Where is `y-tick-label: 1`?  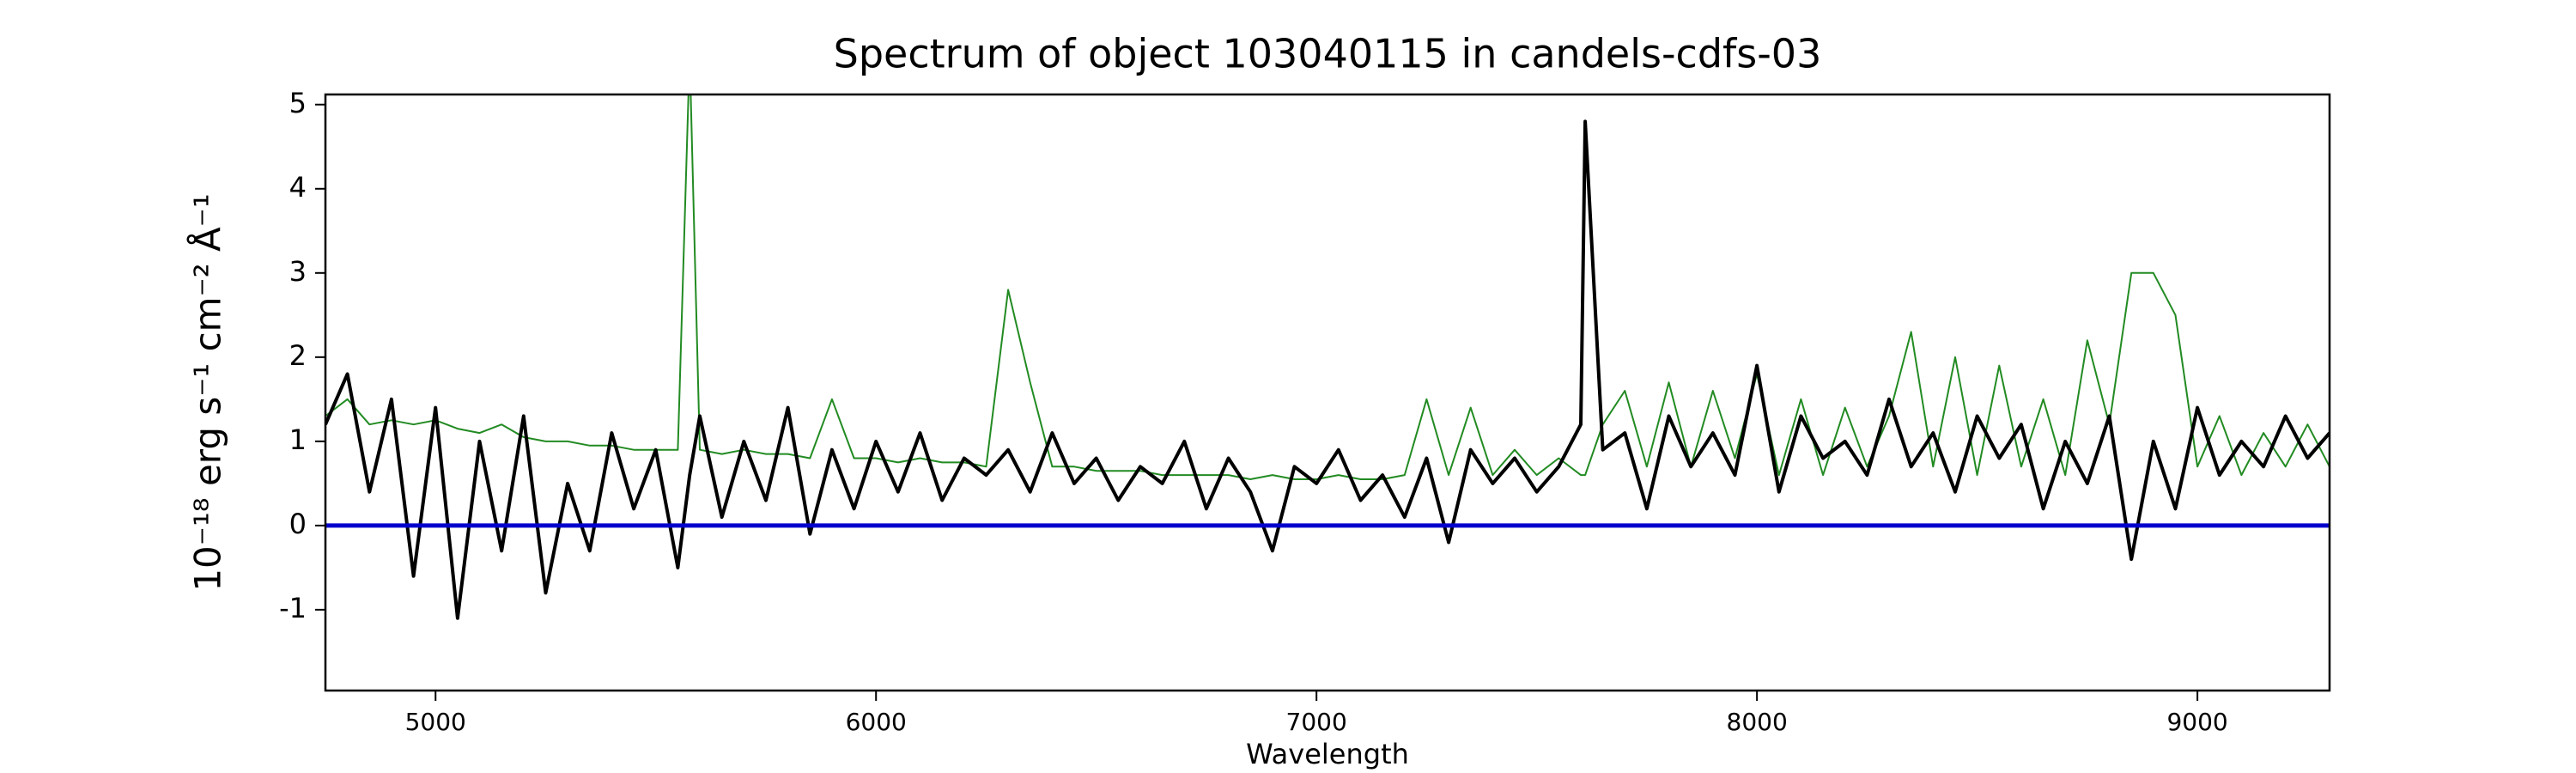
y-tick-label: 1 is located at coordinates (298, 439).